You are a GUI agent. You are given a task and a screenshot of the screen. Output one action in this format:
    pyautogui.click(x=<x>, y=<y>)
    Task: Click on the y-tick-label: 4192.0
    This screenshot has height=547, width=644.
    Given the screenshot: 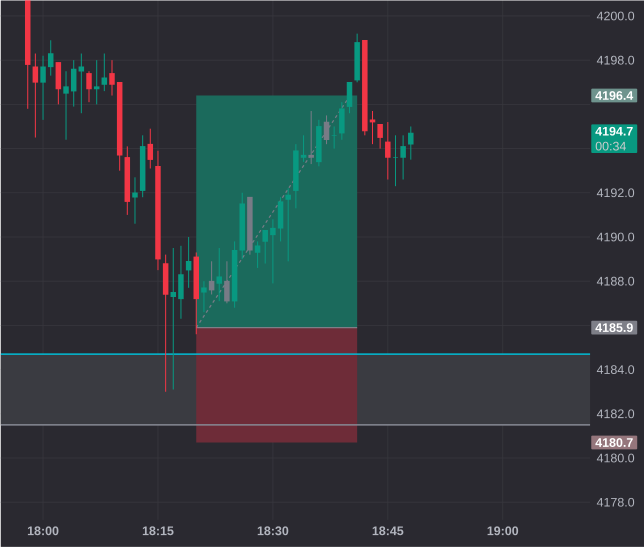 What is the action you would take?
    pyautogui.click(x=615, y=193)
    